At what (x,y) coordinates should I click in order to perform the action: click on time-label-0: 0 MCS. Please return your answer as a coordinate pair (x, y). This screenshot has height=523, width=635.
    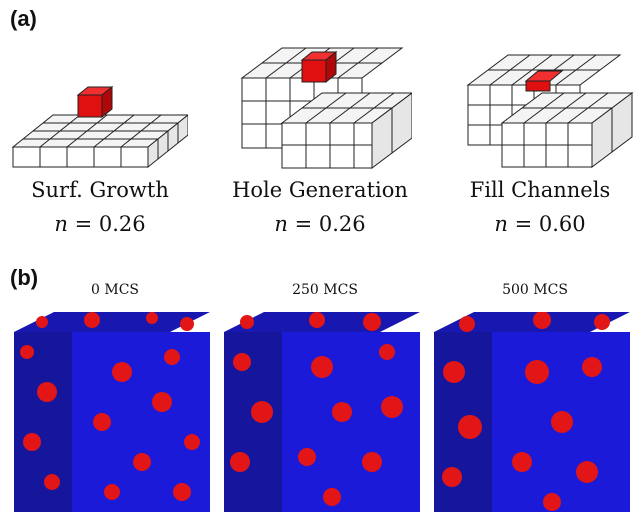
    Looking at the image, I should click on (115, 290).